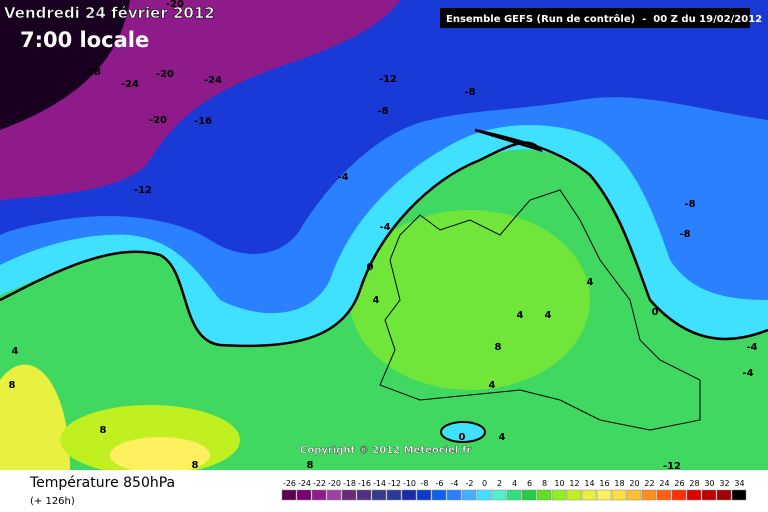 The image size is (768, 512). What do you see at coordinates (619, 483) in the screenshot?
I see `legend-label: 18` at bounding box center [619, 483].